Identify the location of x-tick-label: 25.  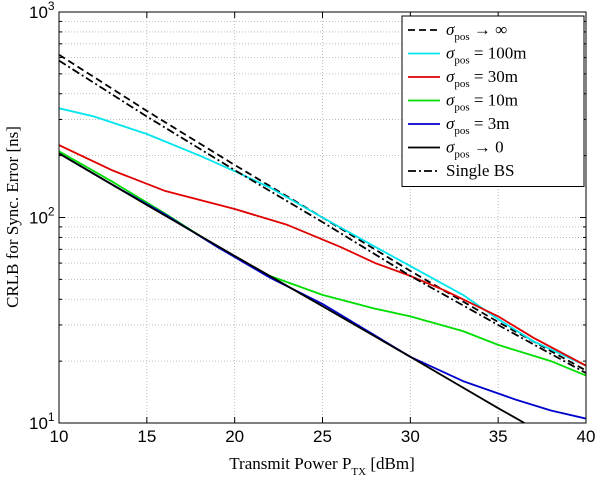
(322, 436).